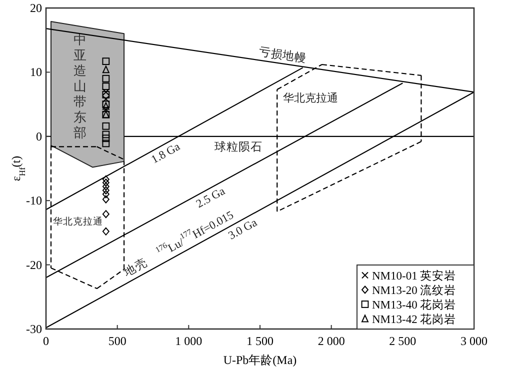  Describe the element at coordinates (402, 341) in the screenshot. I see `x-tick-label: 2 500` at that location.